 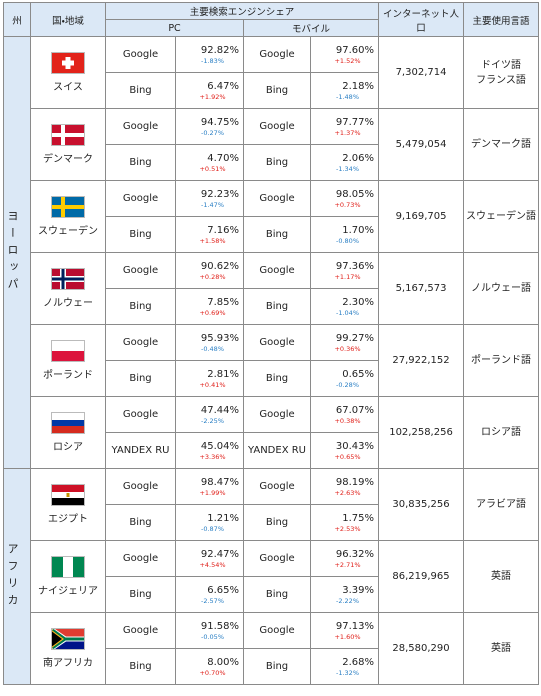 I want to click on pc-share: 92.82% -1.83%, so click(x=209, y=54).